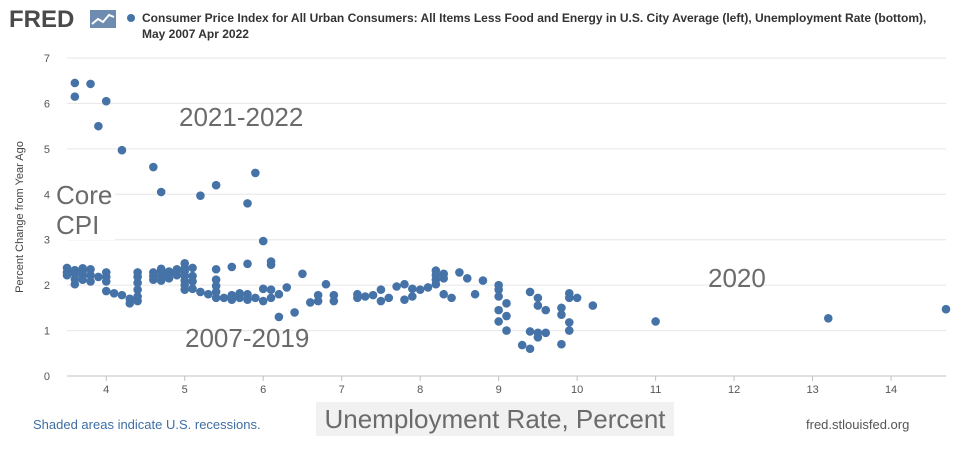 The width and height of the screenshot is (968, 450). I want to click on annotation-2021-2022: 2021-2022, so click(241, 117).